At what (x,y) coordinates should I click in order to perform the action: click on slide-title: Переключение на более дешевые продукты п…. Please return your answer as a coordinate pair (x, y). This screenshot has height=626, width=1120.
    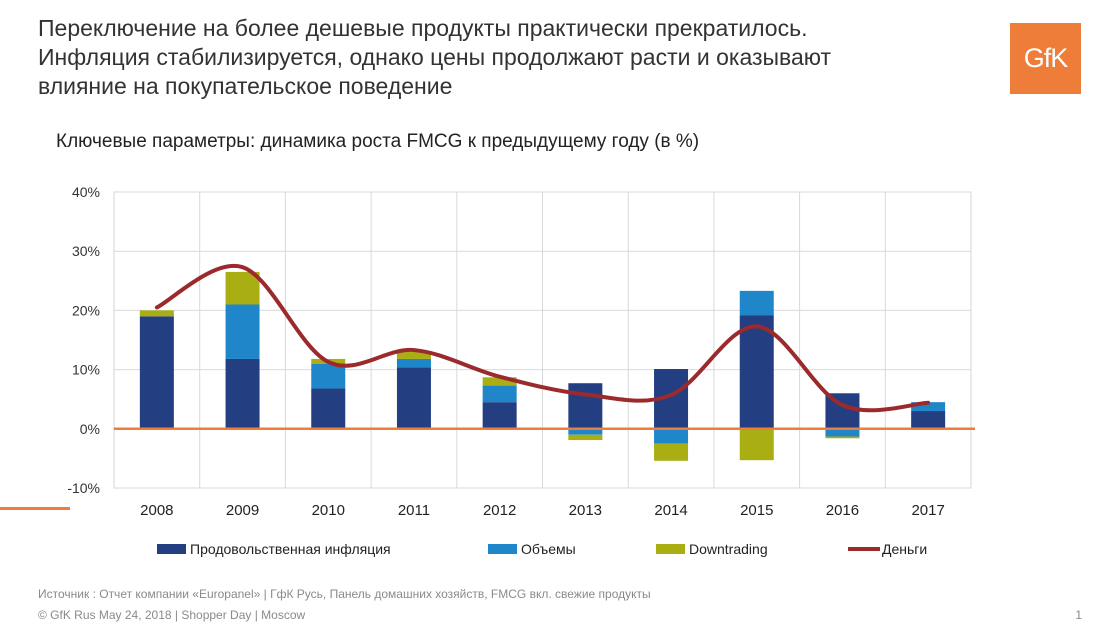
    Looking at the image, I should click on (513, 57).